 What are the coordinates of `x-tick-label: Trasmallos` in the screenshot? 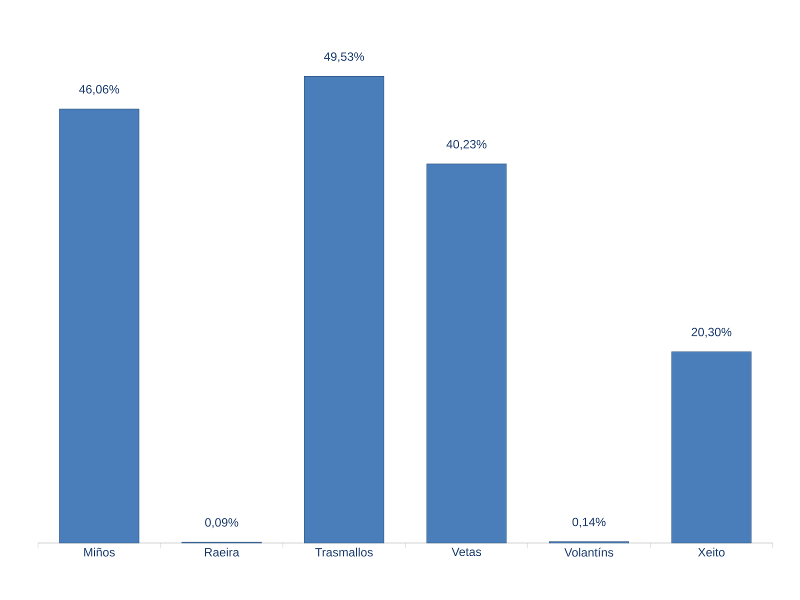 It's located at (344, 552).